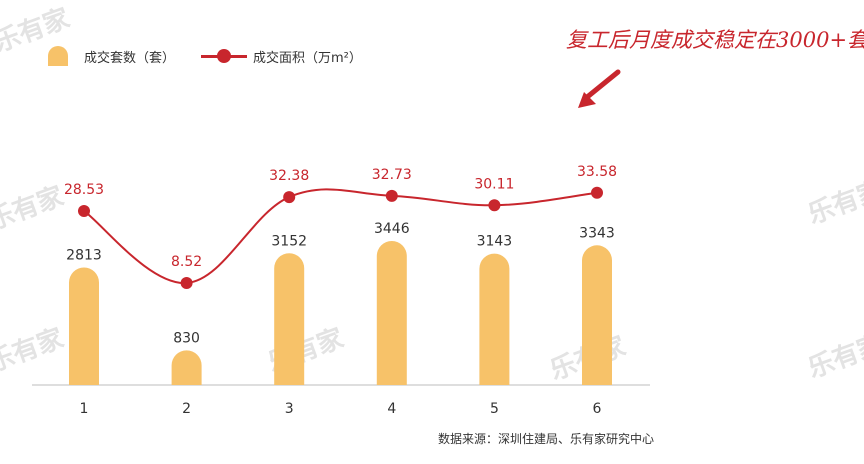  What do you see at coordinates (84, 255) in the screenshot?
I see `bar-value-label-1: 2813` at bounding box center [84, 255].